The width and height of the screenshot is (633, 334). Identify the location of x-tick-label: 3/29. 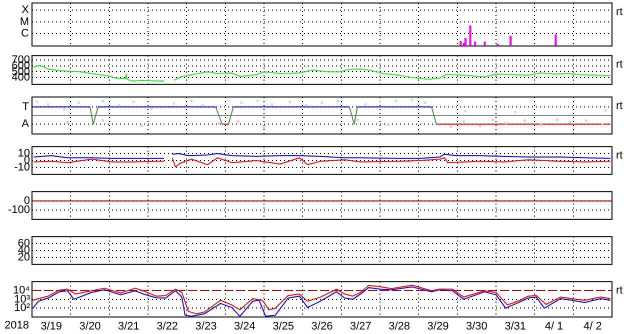
(438, 326).